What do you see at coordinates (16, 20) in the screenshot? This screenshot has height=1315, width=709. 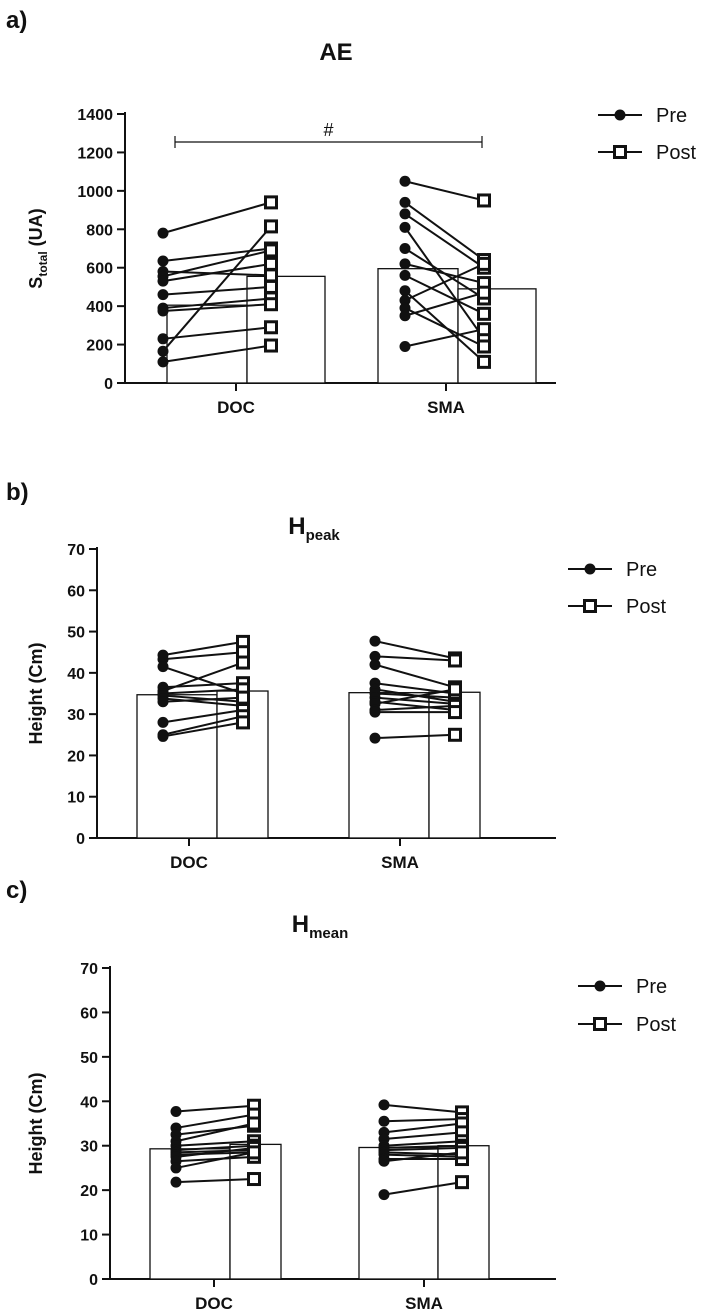 I see `panel-label: a)` at bounding box center [16, 20].